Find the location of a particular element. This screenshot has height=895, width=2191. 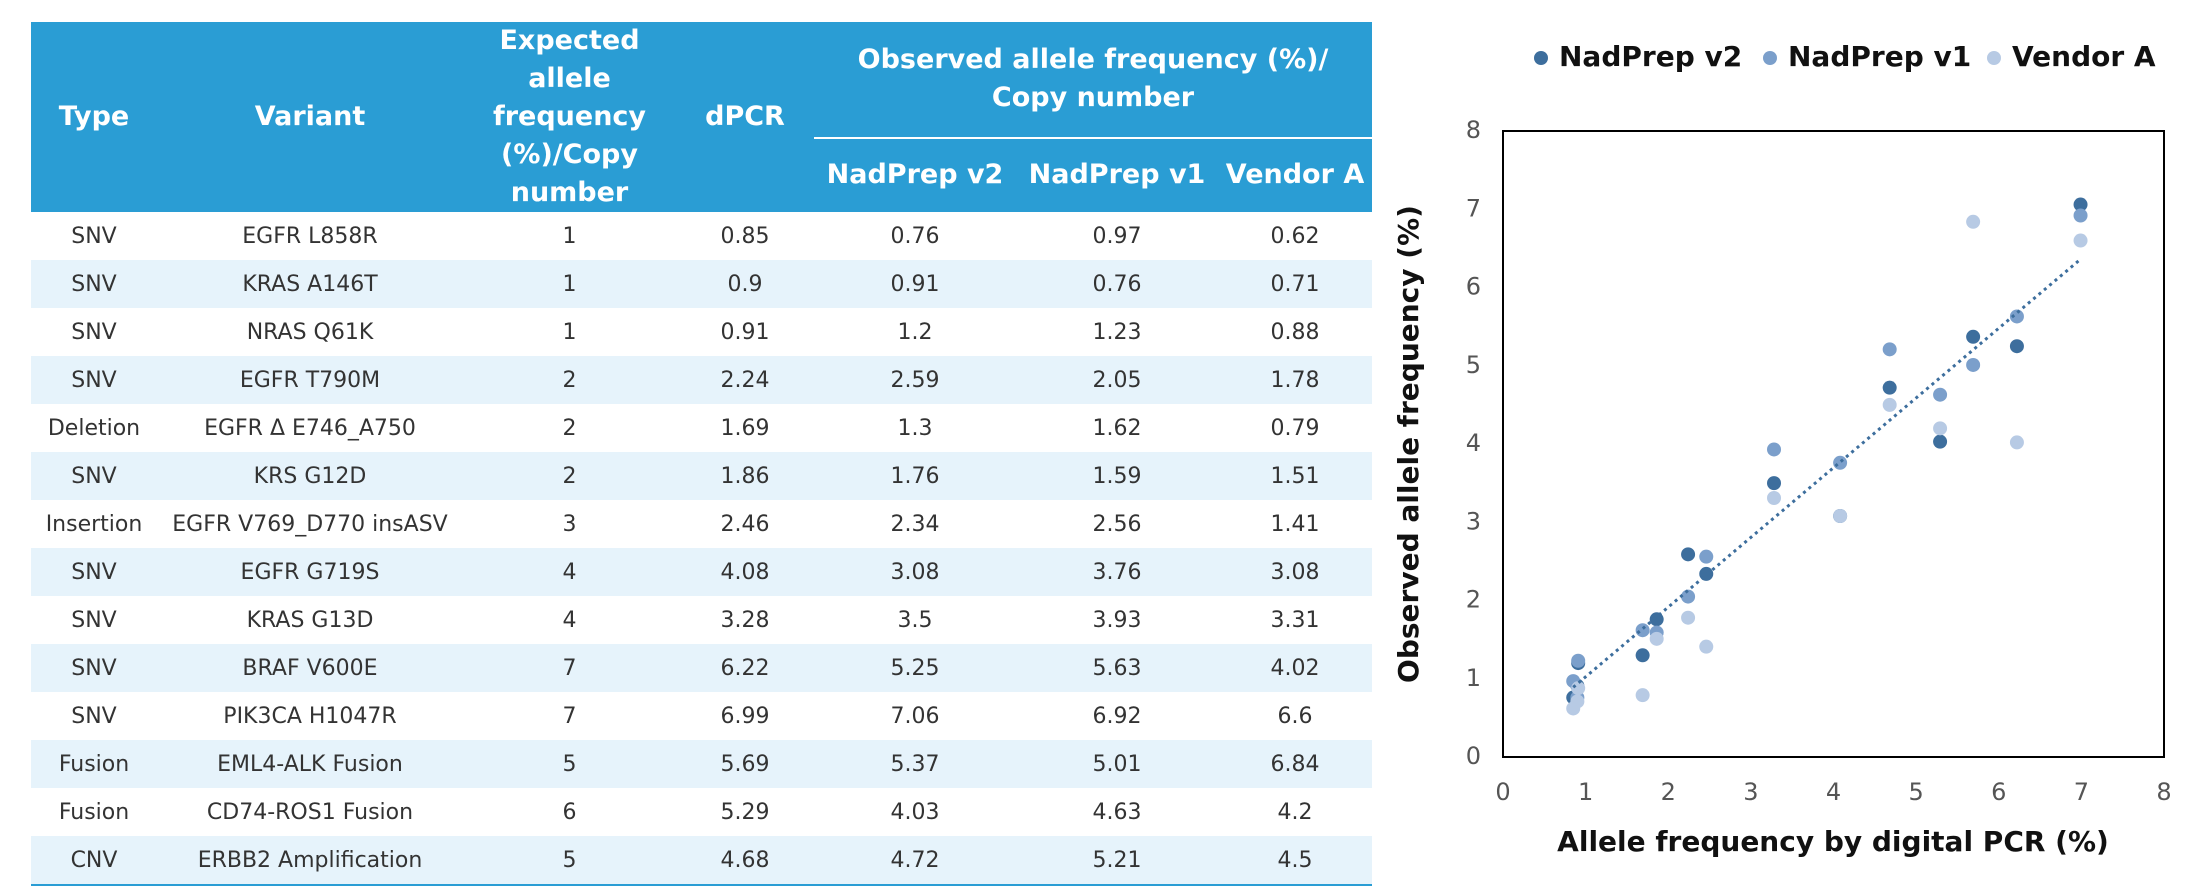

table-cell: 7 is located at coordinates (569, 716).